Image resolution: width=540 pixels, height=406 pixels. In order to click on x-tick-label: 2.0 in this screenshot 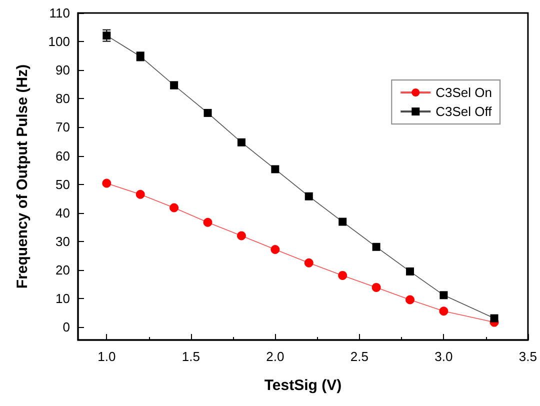, I will do `click(275, 356)`.